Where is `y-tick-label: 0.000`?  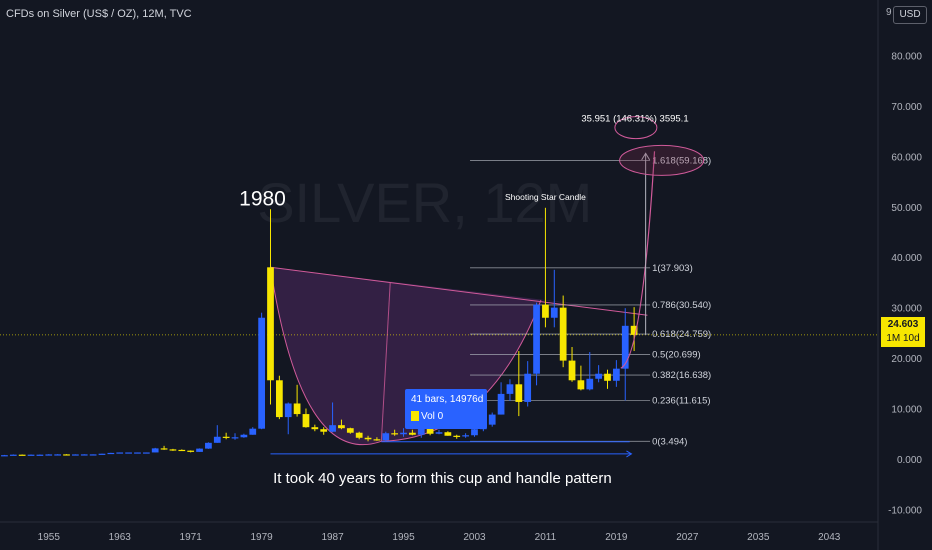
y-tick-label: 0.000 is located at coordinates (909, 460).